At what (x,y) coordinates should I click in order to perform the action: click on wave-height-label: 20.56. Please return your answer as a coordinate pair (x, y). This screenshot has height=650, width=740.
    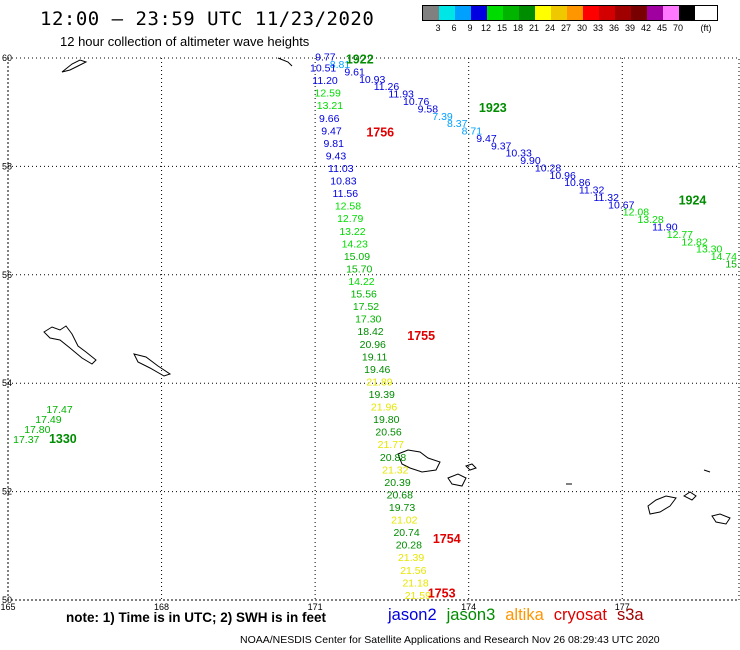
    Looking at the image, I should click on (388, 433).